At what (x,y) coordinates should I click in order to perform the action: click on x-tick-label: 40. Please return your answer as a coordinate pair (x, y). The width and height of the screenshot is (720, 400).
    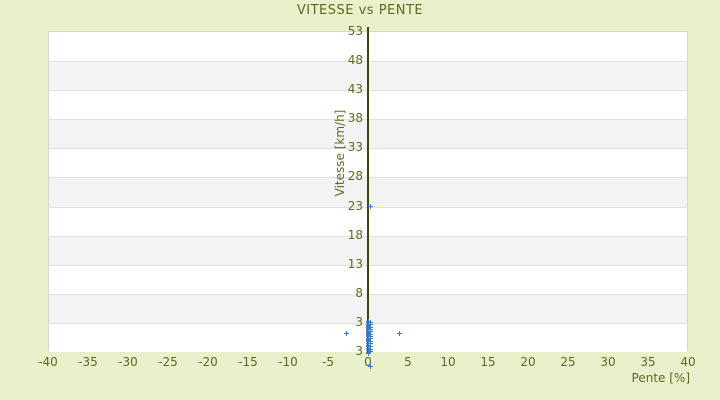
    Looking at the image, I should click on (688, 362).